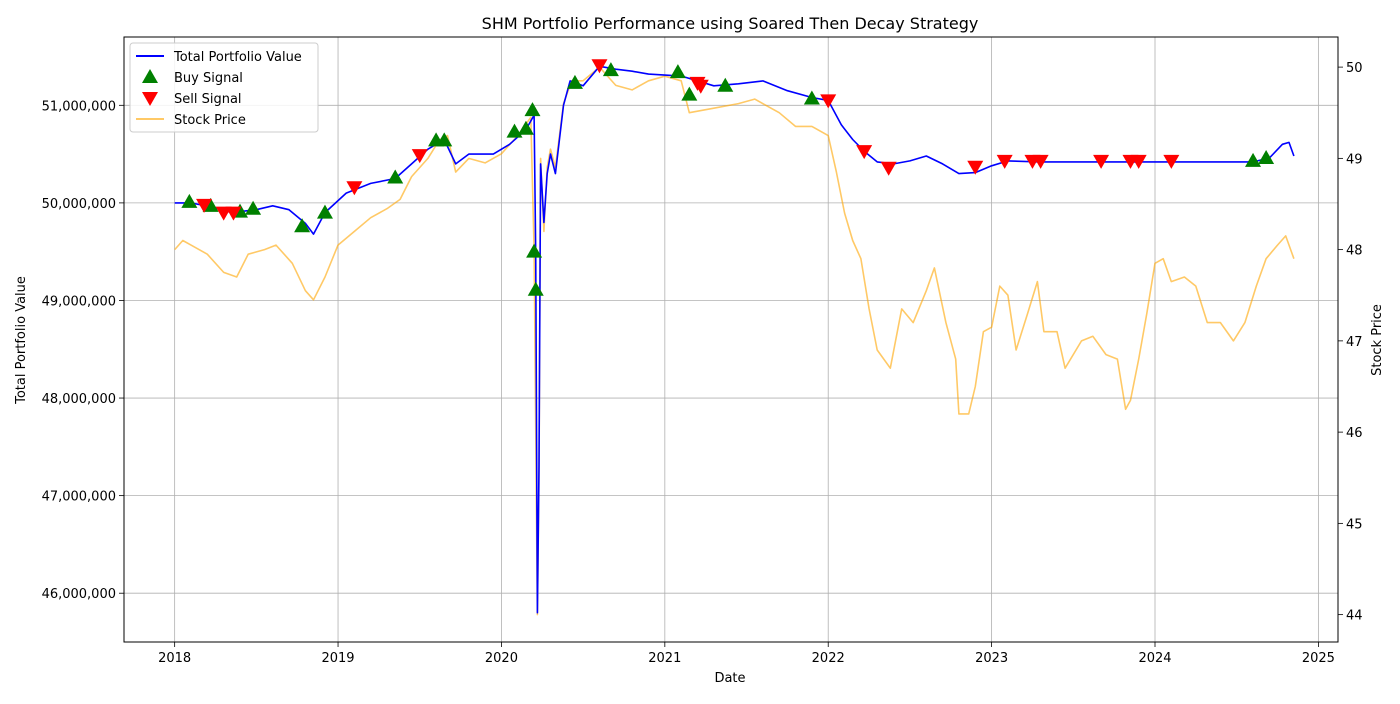 The width and height of the screenshot is (1400, 704). What do you see at coordinates (1154, 658) in the screenshot?
I see `x-tick-label: 2024` at bounding box center [1154, 658].